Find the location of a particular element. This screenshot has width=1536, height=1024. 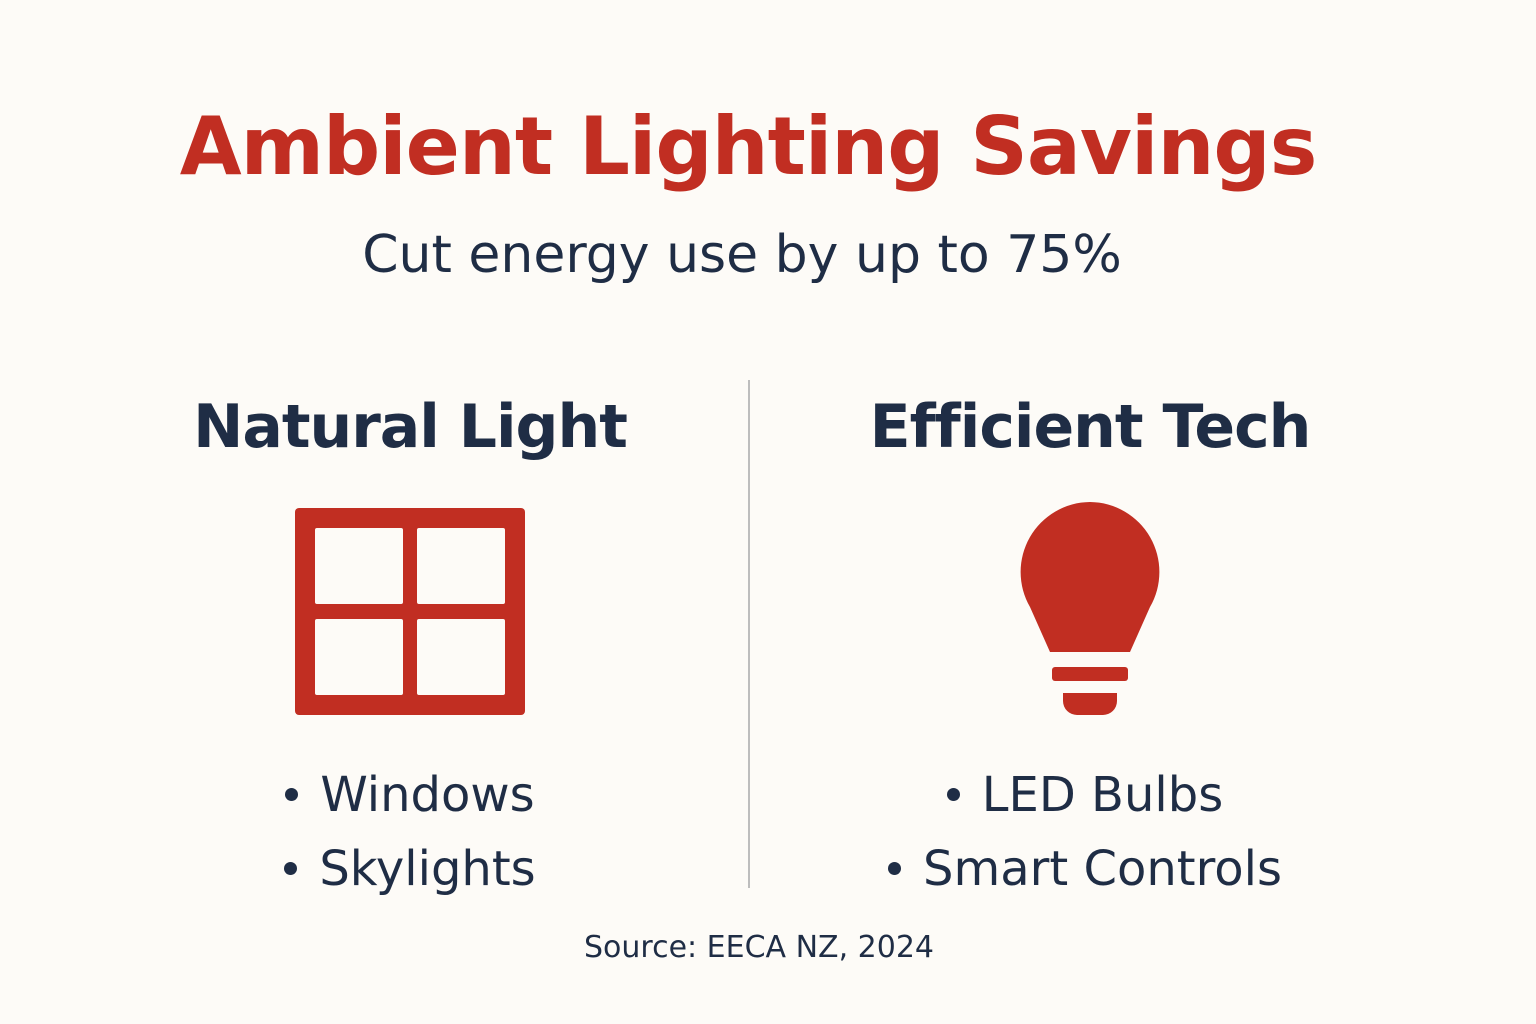

bulb-icon is located at coordinates (1090, 608).